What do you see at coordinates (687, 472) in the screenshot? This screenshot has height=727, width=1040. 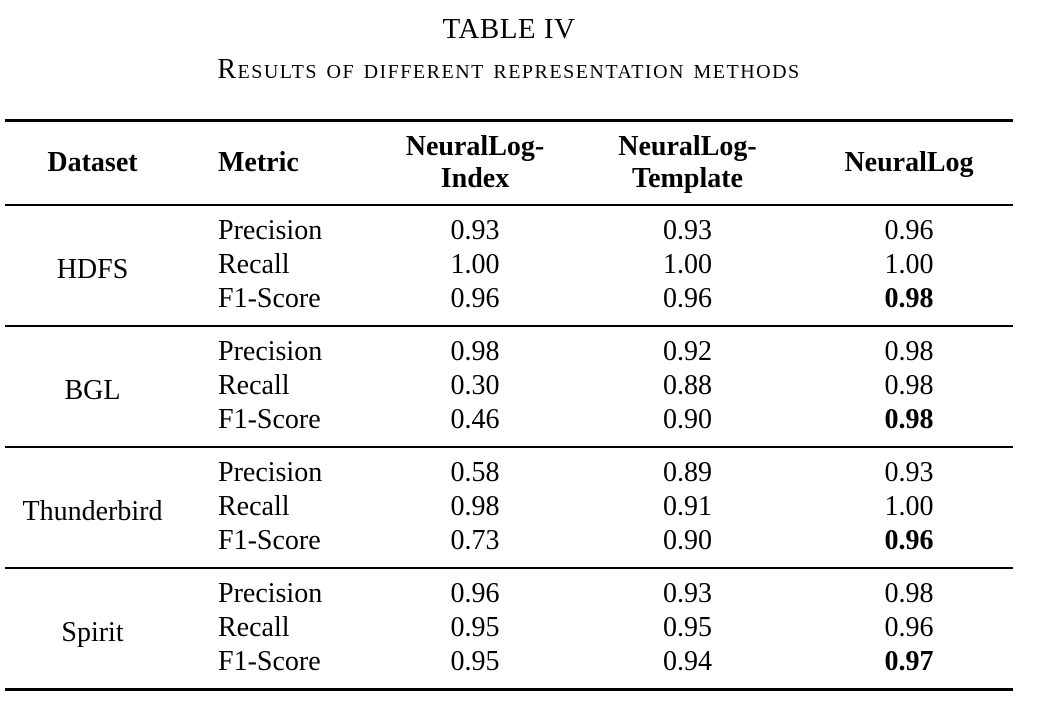 I see `value-cell: 0.89` at bounding box center [687, 472].